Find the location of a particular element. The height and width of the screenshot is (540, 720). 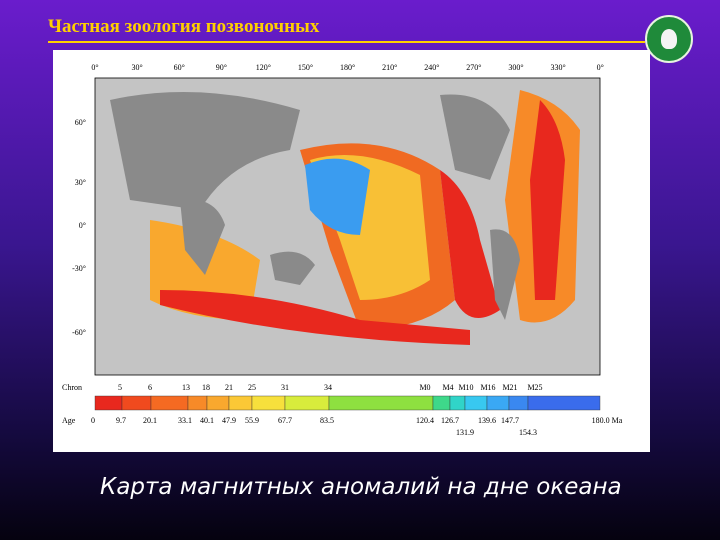

africa is located at coordinates (202, 237).